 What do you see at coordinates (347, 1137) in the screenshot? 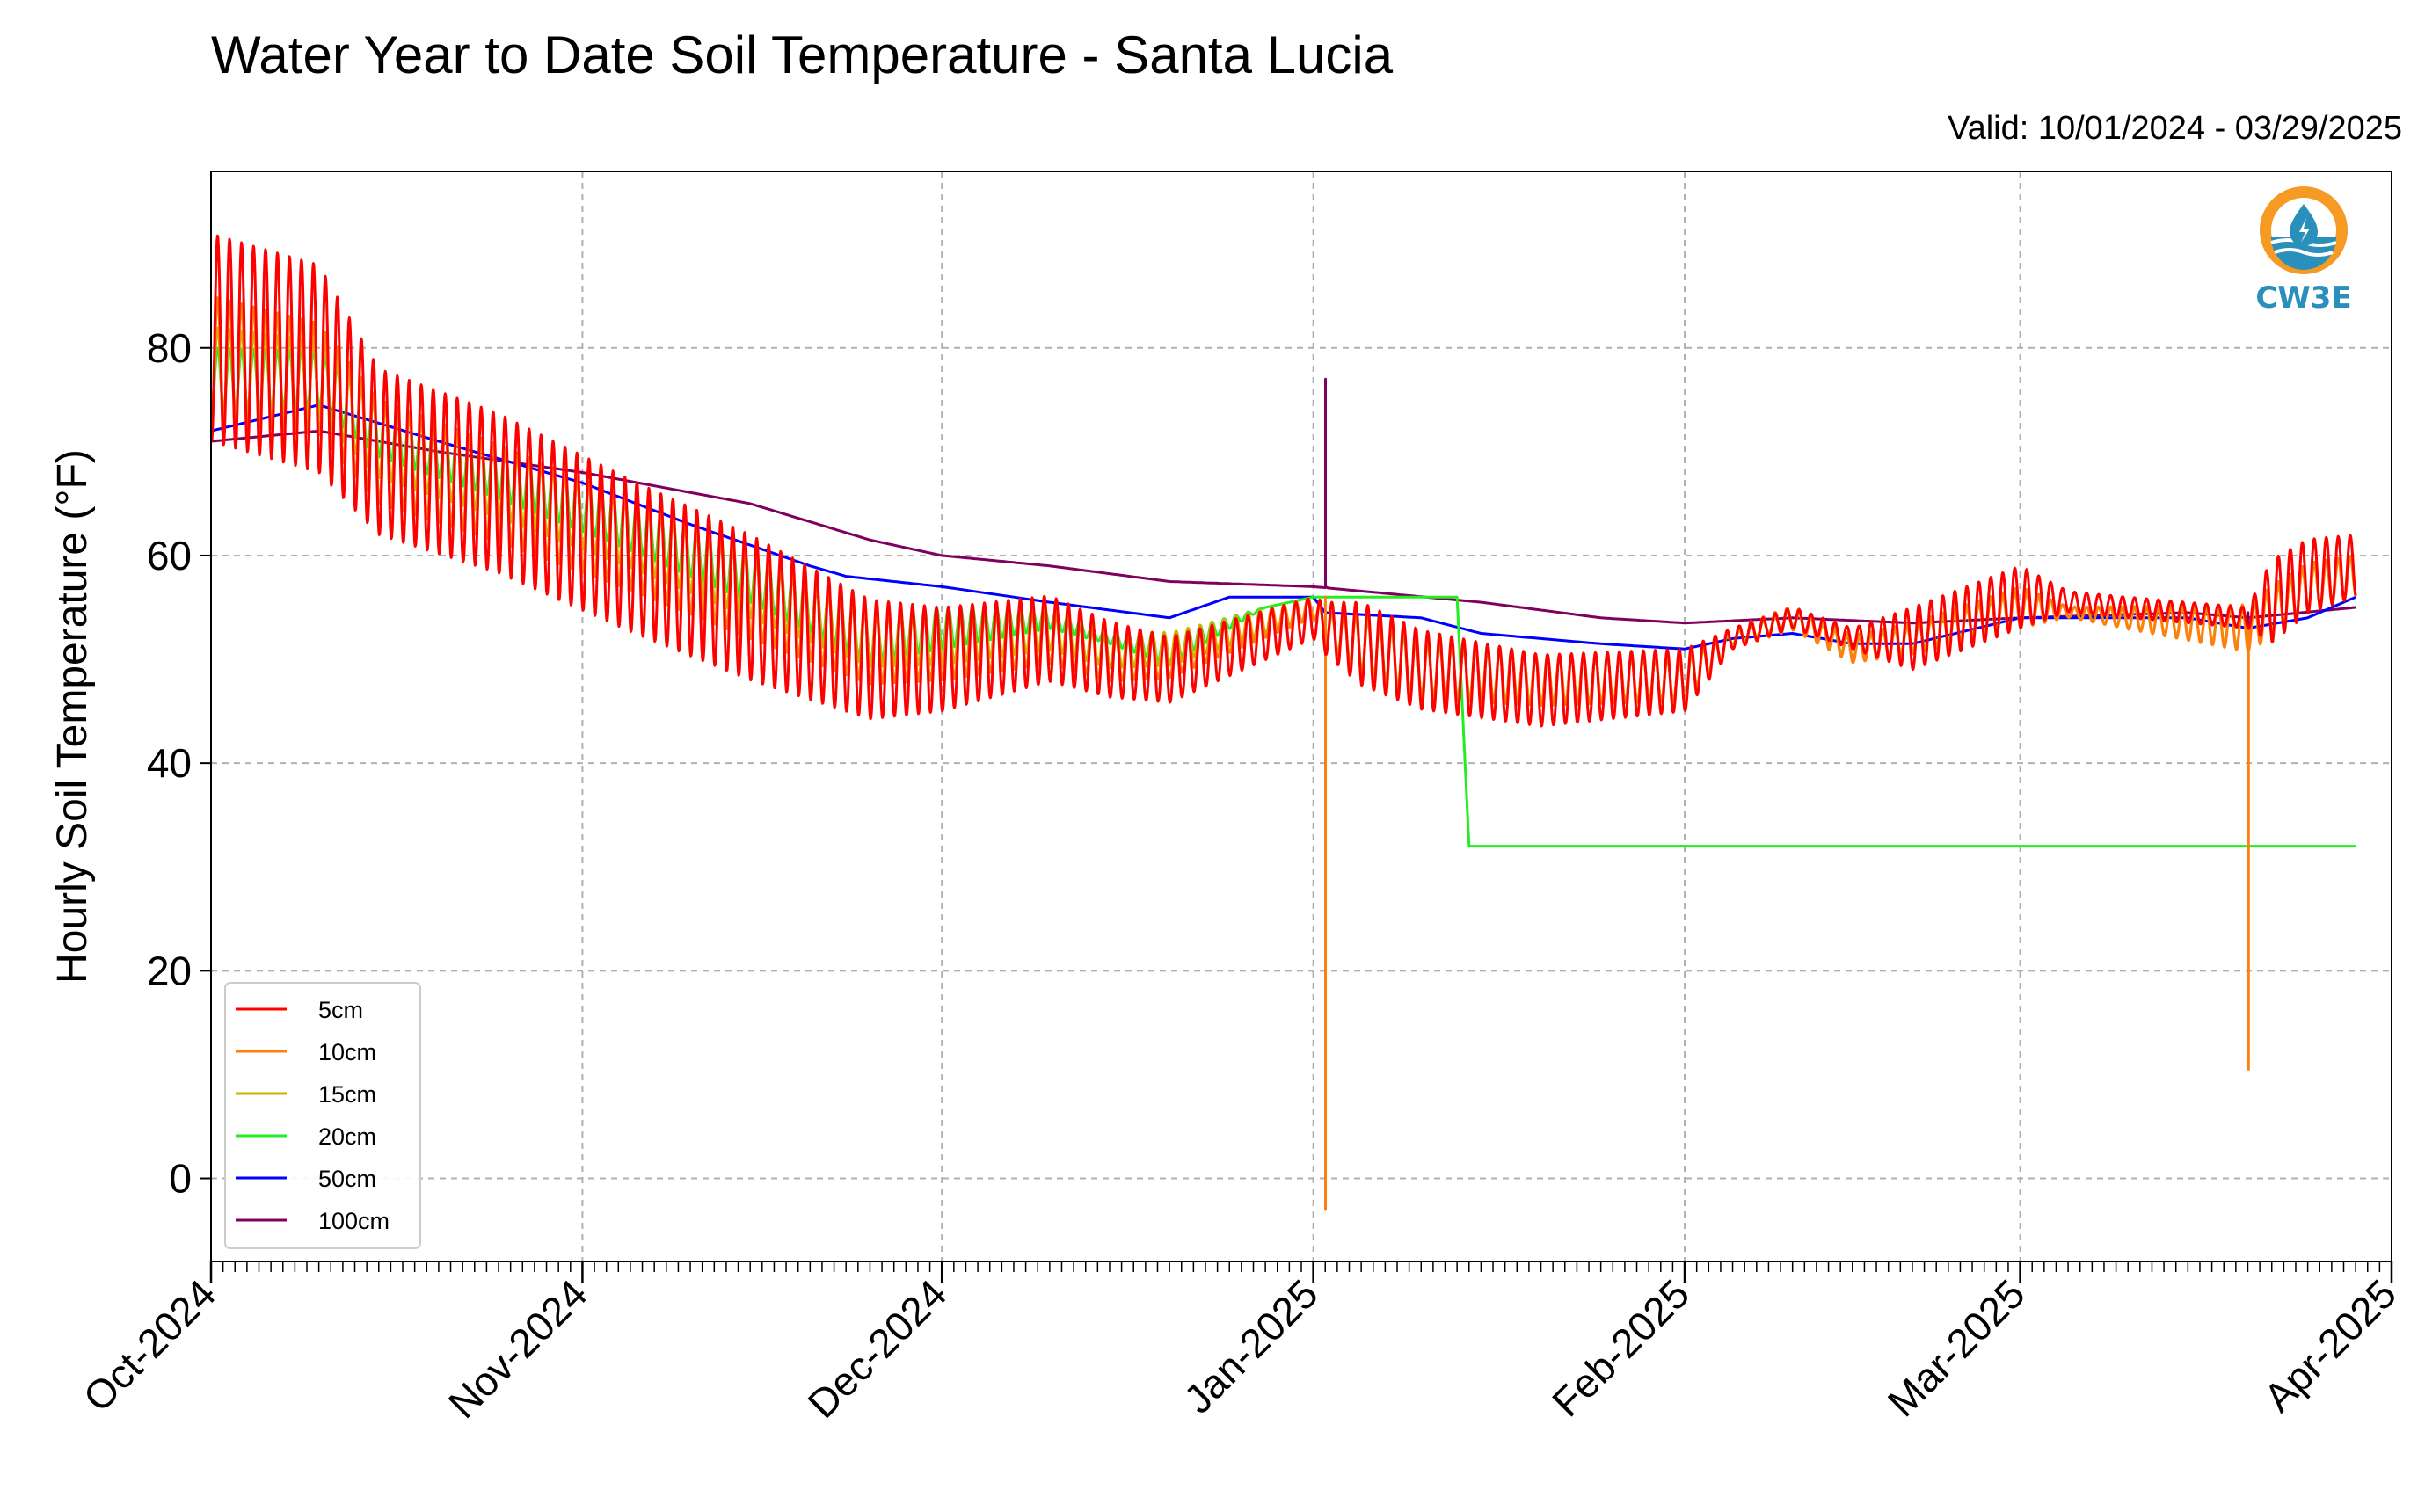
I see `legend-label: 20cm` at bounding box center [347, 1137].